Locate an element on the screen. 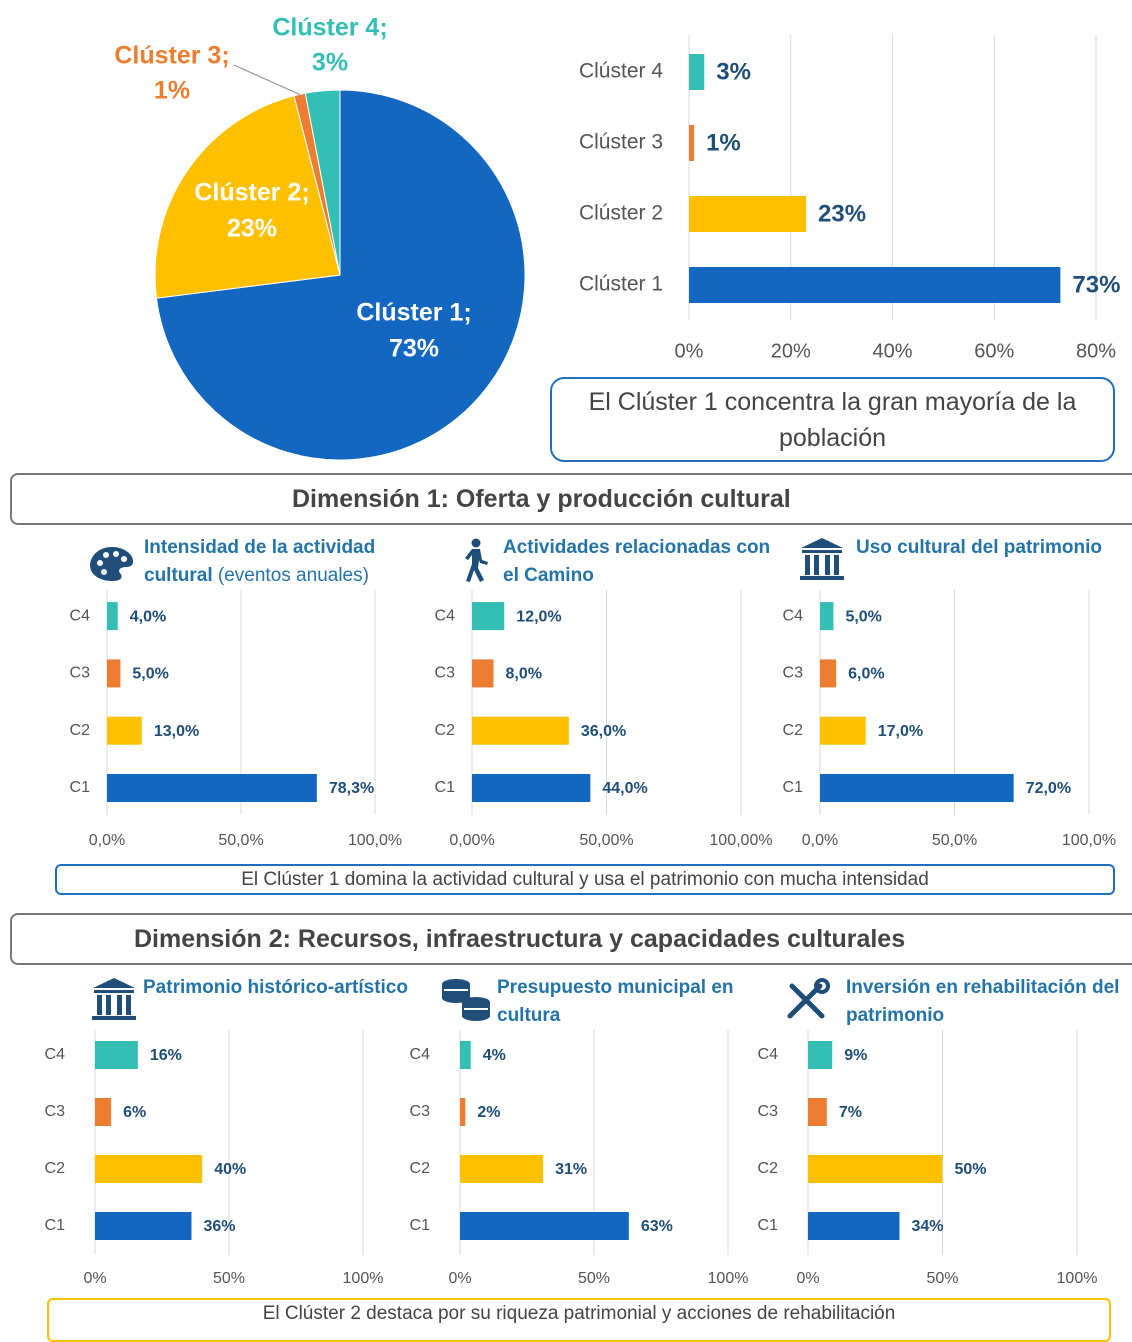 This screenshot has height=1342, width=1132. data-label: 6,0% is located at coordinates (866, 674).